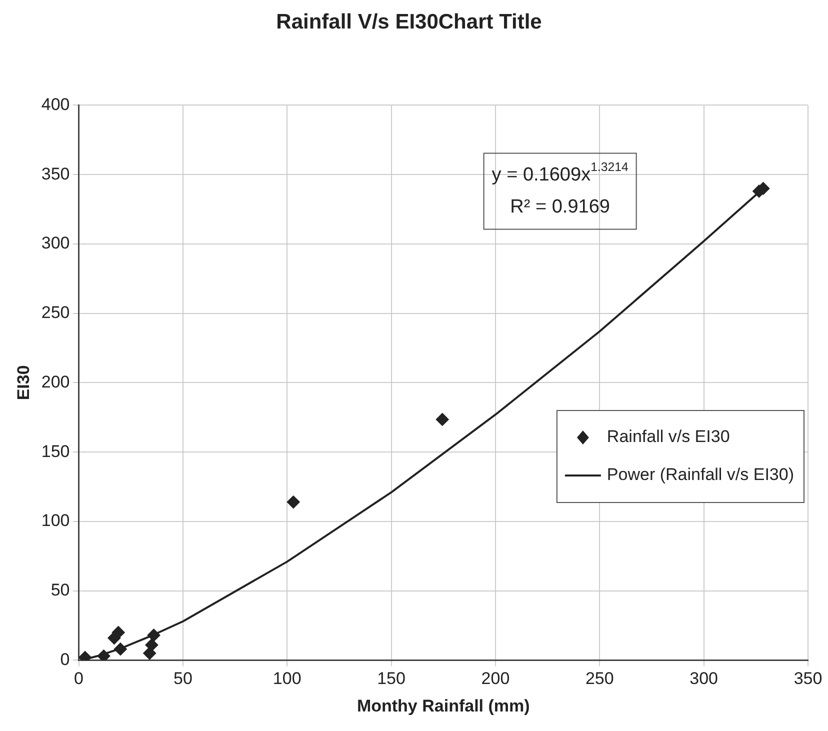 The image size is (828, 731). What do you see at coordinates (182, 678) in the screenshot?
I see `x-tick-label: 50` at bounding box center [182, 678].